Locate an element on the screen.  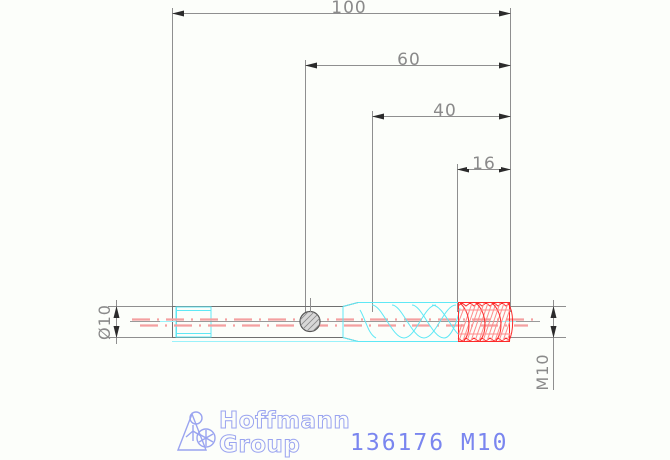
logo-gear-spokes is located at coordinates (206, 438).